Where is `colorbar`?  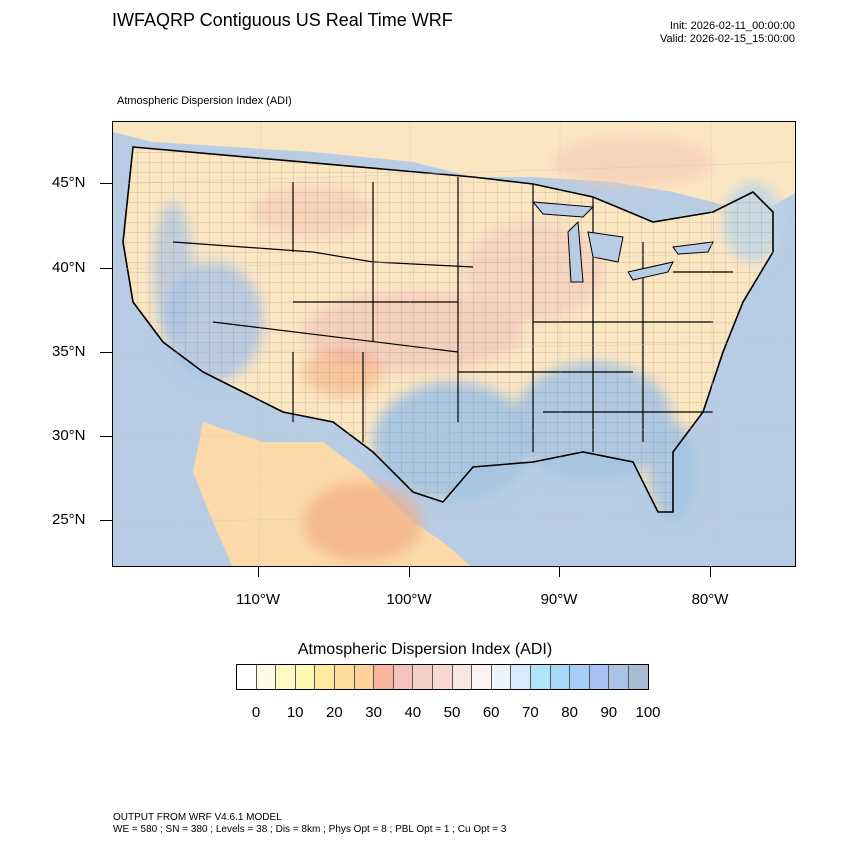
colorbar is located at coordinates (443, 677).